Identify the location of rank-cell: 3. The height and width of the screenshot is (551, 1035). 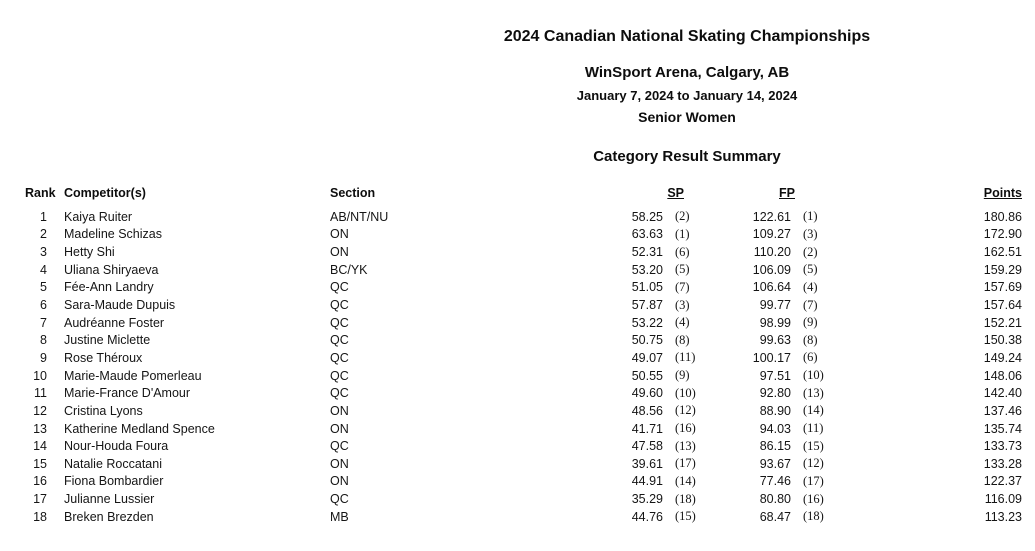
(43, 252).